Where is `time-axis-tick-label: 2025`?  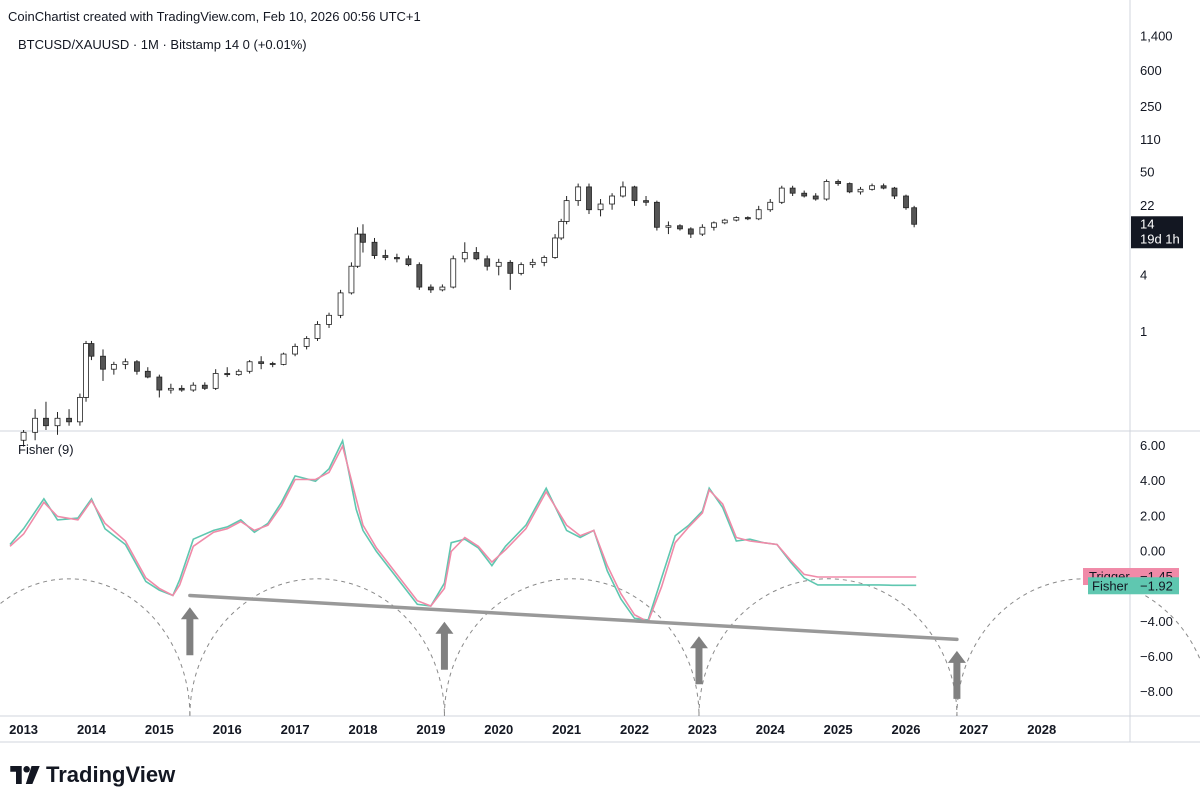 time-axis-tick-label: 2025 is located at coordinates (838, 729).